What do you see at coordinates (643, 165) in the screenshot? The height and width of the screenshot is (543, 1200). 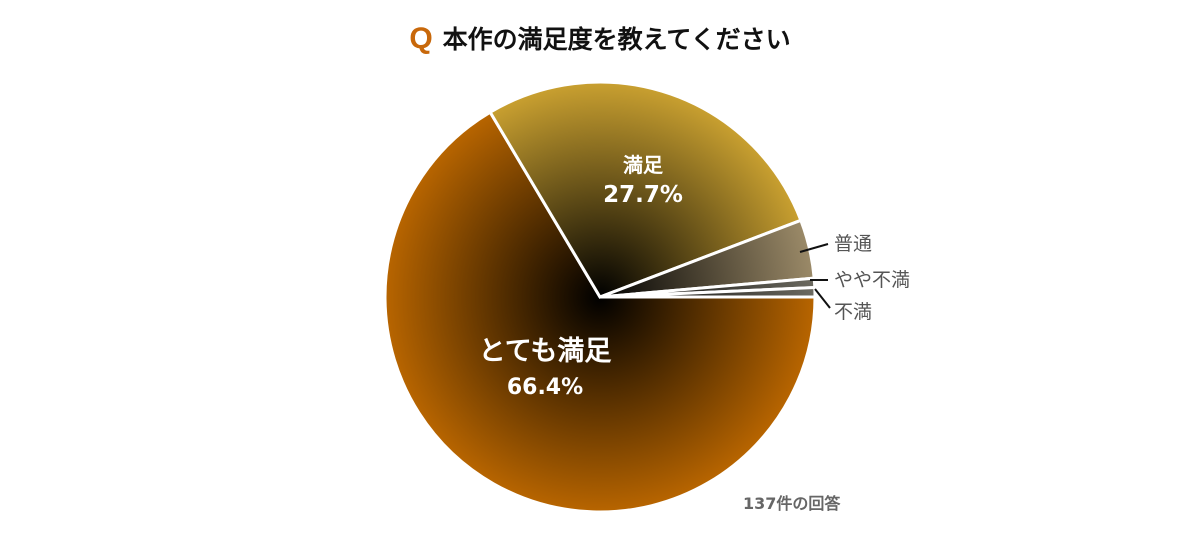 I see `slice-label: 満足` at bounding box center [643, 165].